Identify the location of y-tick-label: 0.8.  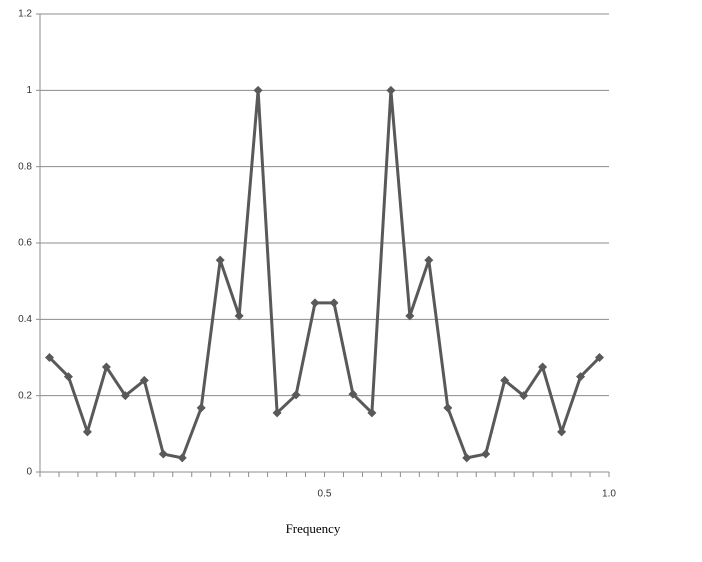
(25, 166).